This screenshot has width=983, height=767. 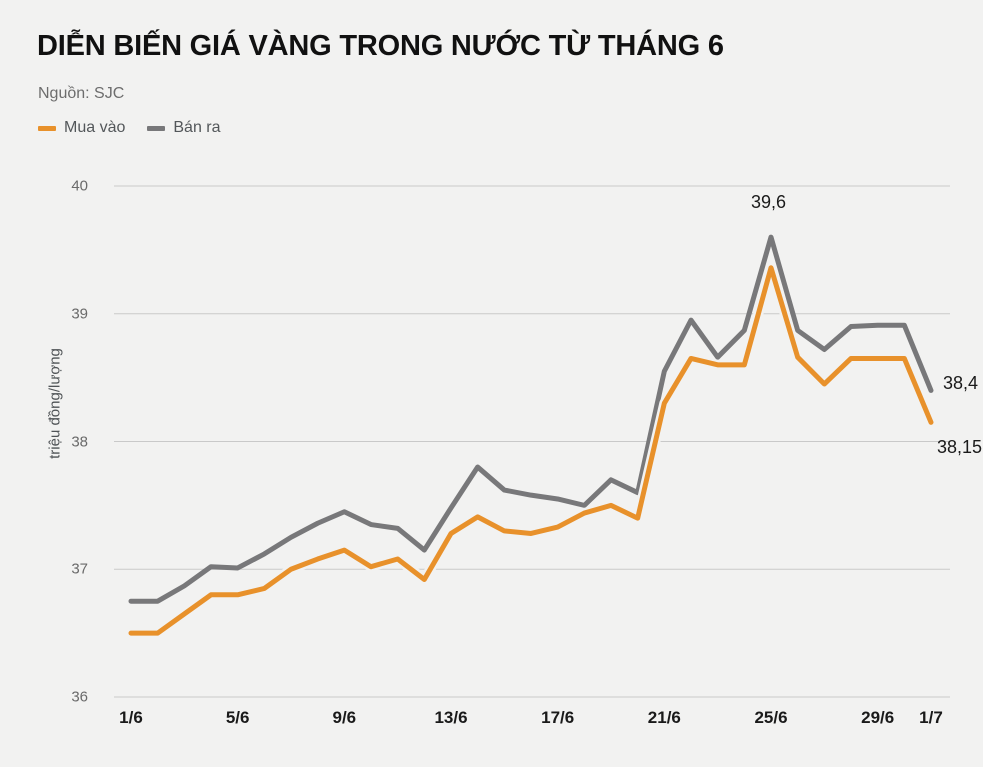 What do you see at coordinates (344, 717) in the screenshot?
I see `x-tick-label: 9/6` at bounding box center [344, 717].